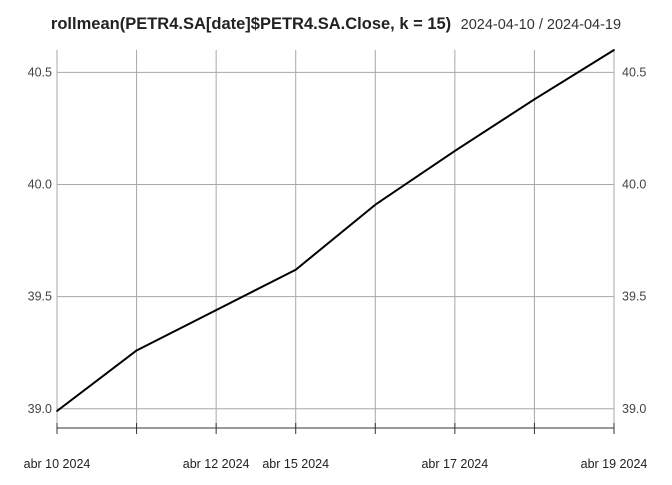 Image resolution: width=672 pixels, height=485 pixels. I want to click on y-tick-label-right: 39.5, so click(634, 297).